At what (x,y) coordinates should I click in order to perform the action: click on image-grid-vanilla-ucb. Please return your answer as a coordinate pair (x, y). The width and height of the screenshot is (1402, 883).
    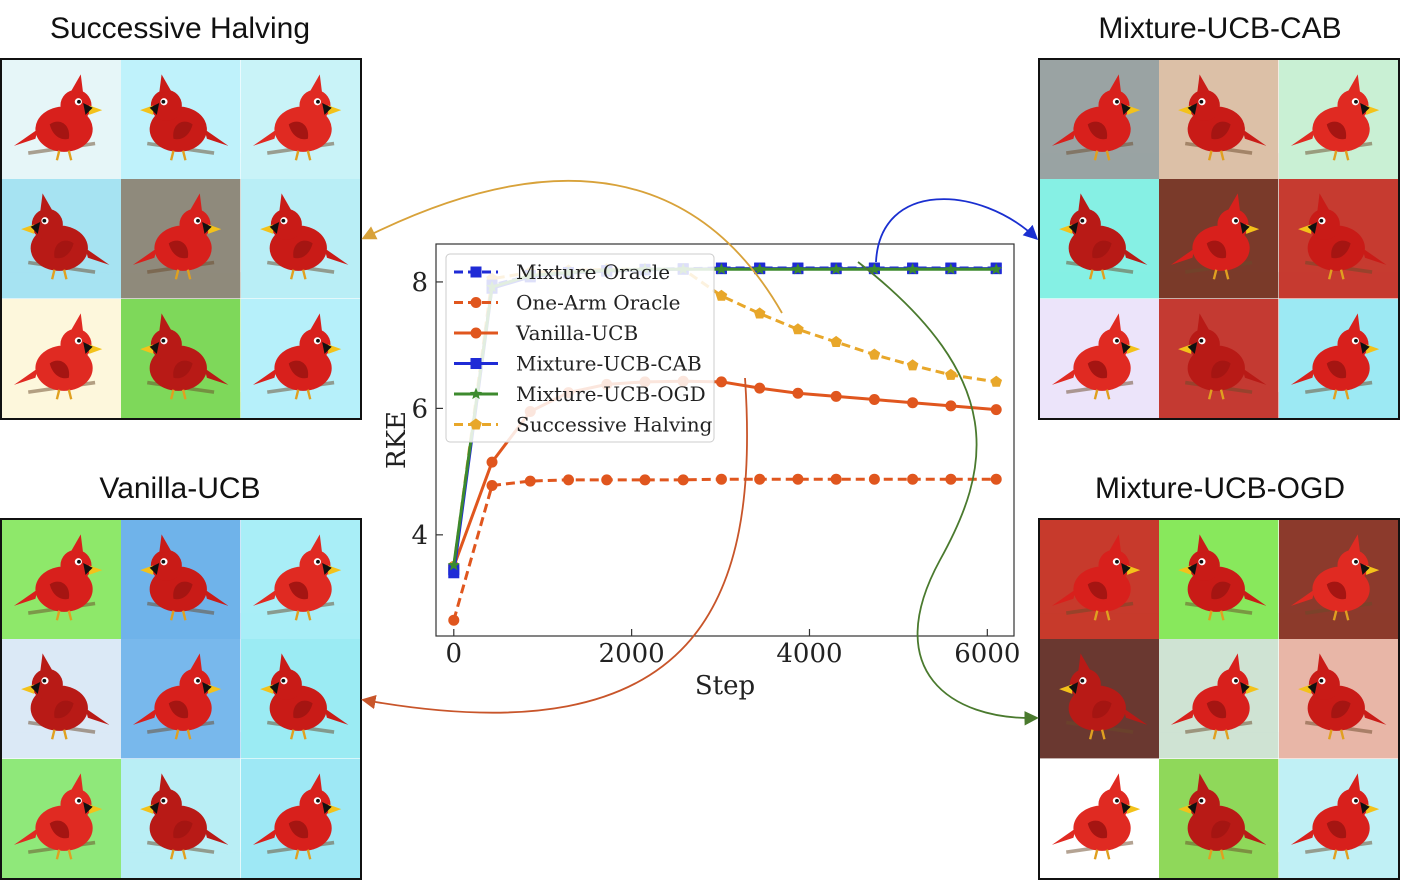
    Looking at the image, I should click on (181, 699).